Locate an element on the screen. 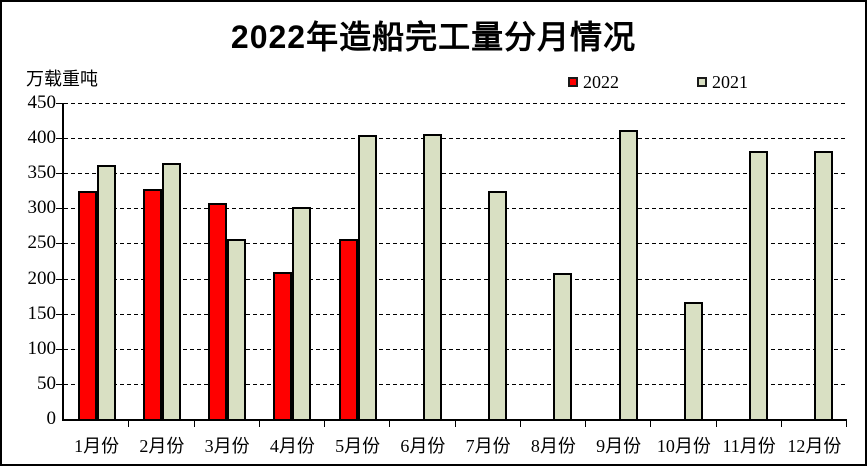 The height and width of the screenshot is (470, 867). x-axis-line is located at coordinates (454, 420).